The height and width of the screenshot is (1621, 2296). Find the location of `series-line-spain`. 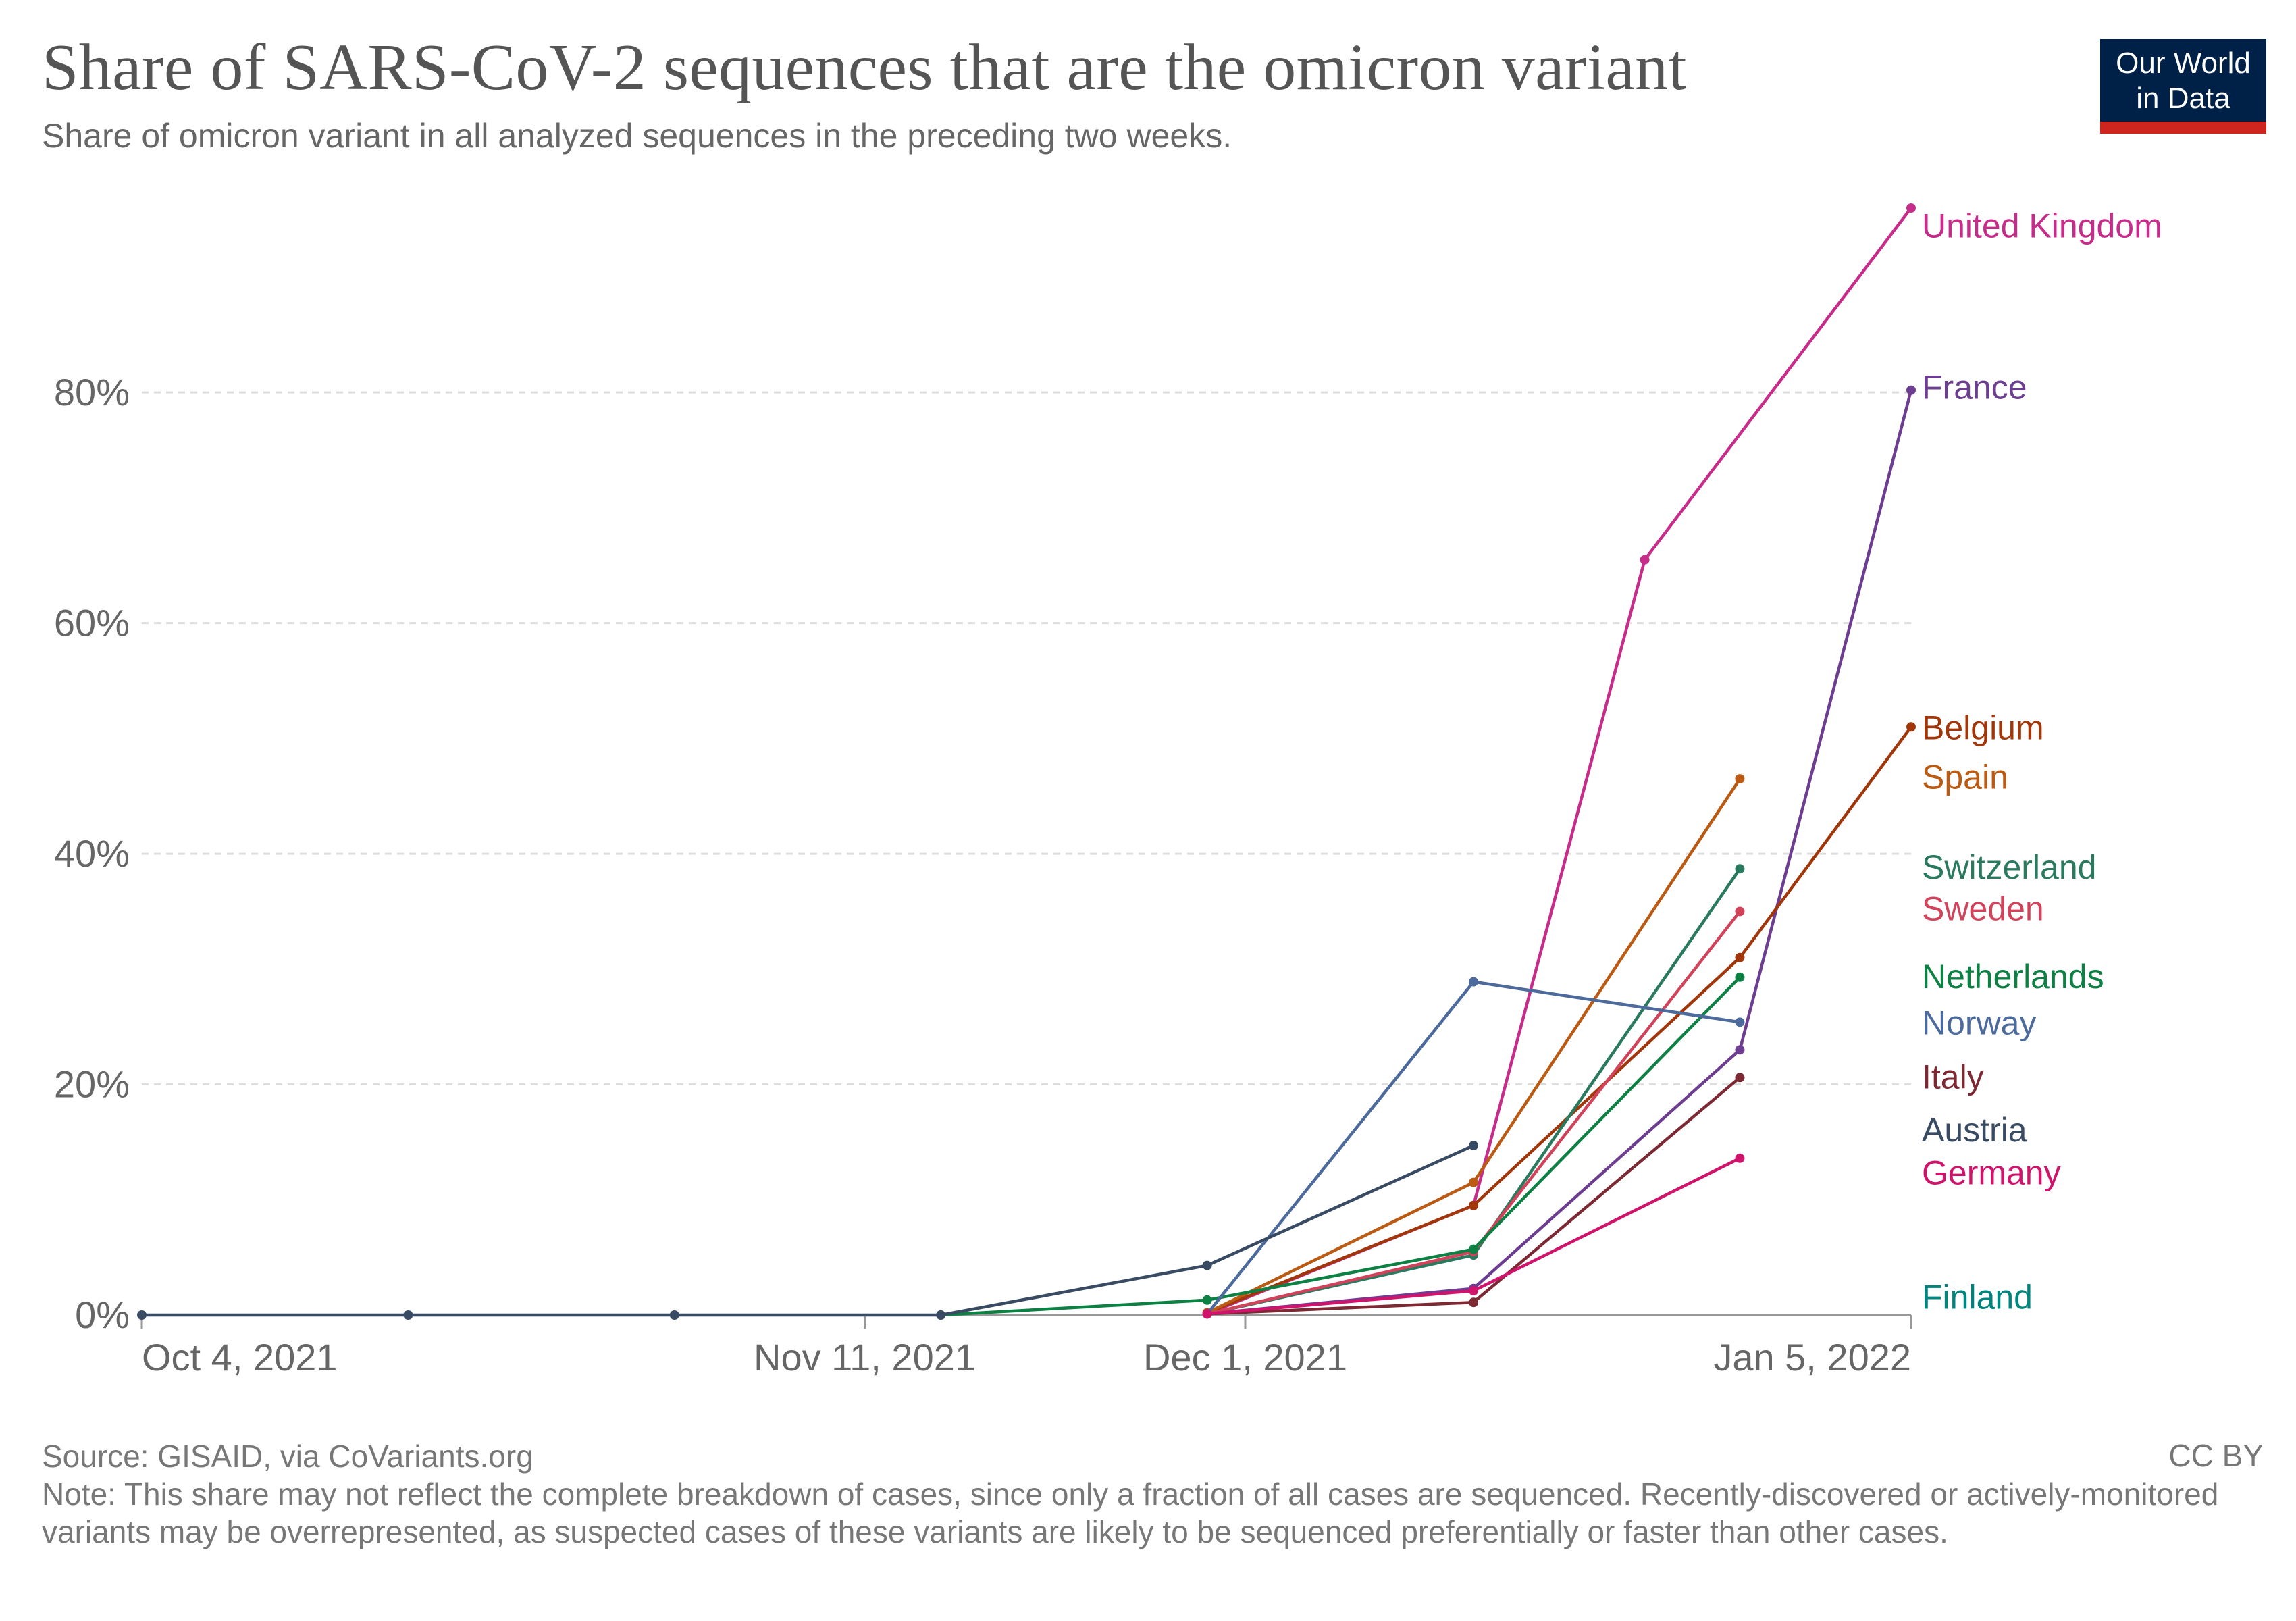

series-line-spain is located at coordinates (1473, 1045).